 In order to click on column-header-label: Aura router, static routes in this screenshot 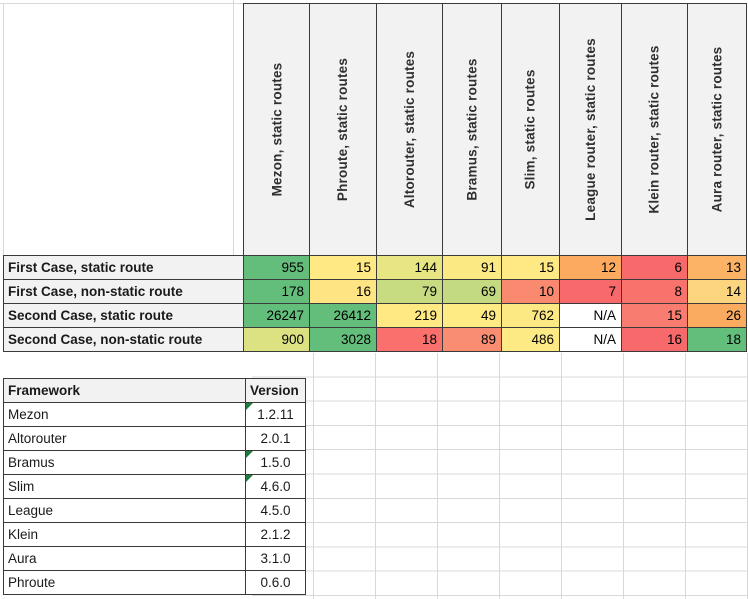, I will do `click(717, 129)`.